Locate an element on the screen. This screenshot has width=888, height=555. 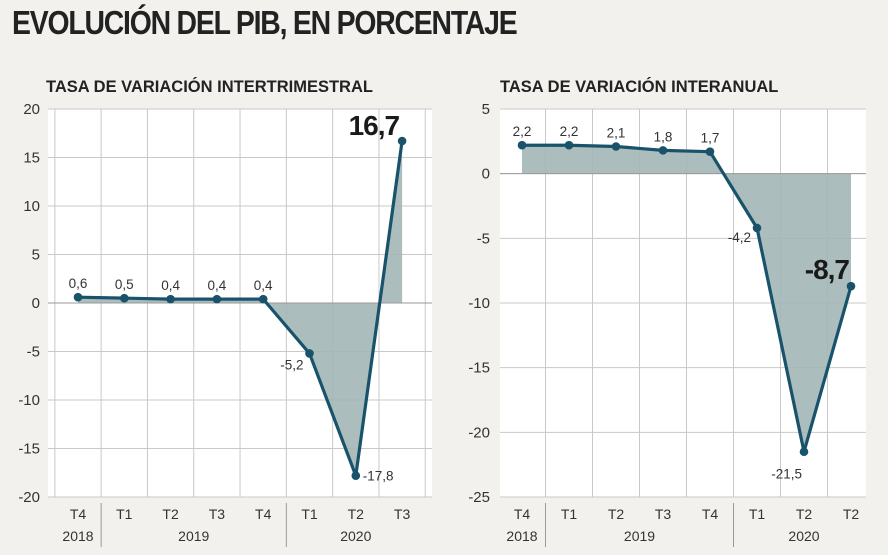
page-title: EVOLUCIÓN DEL PIB, EN PORCENTAJE is located at coordinates (265, 22).